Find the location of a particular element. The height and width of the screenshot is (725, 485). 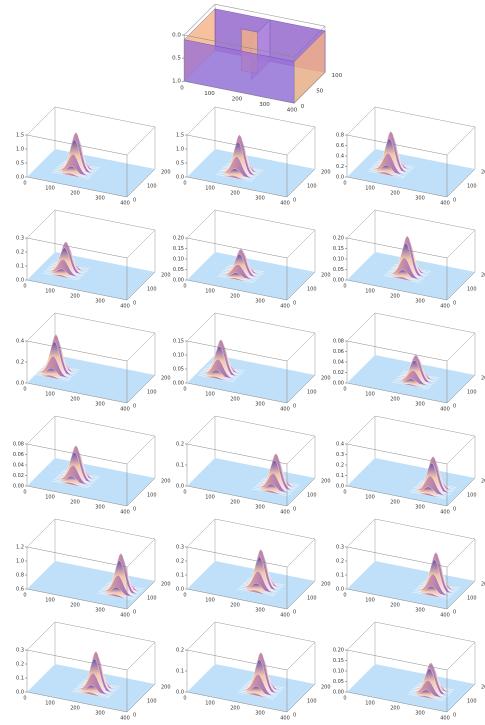

z-tick-label: 0.15 is located at coordinates (178, 249).